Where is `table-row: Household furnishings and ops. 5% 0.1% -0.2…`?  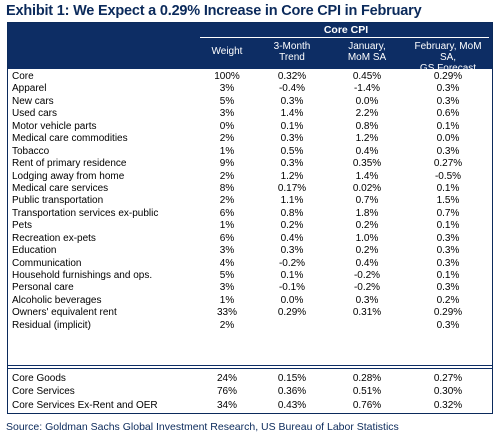 table-row: Household furnishings and ops. 5% 0.1% -0.2… is located at coordinates (250, 276).